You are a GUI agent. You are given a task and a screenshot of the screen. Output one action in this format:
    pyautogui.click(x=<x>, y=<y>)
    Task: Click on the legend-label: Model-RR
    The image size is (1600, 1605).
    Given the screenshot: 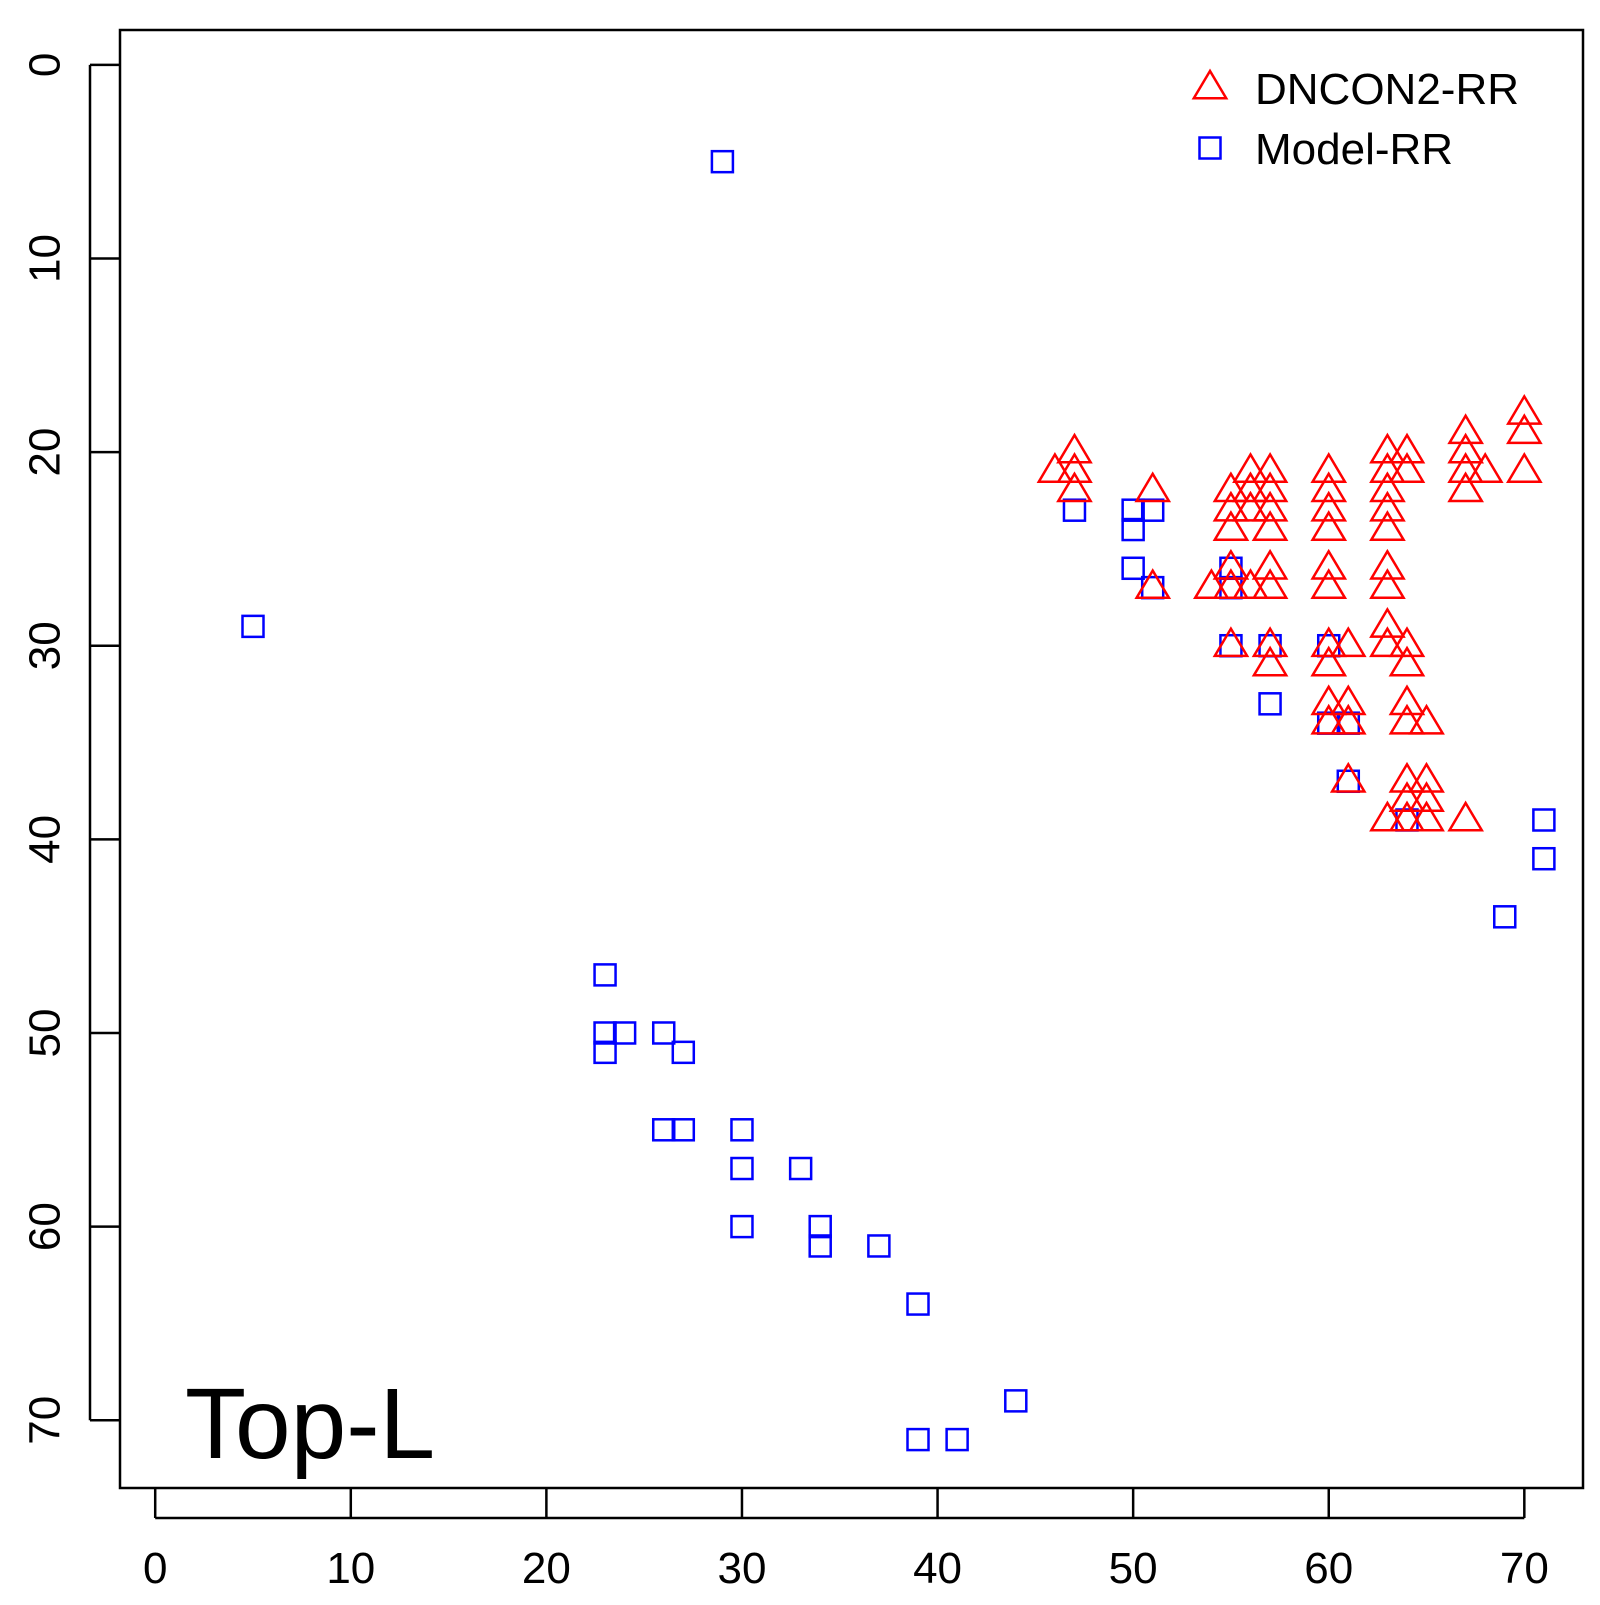 What is the action you would take?
    pyautogui.click(x=1354, y=149)
    